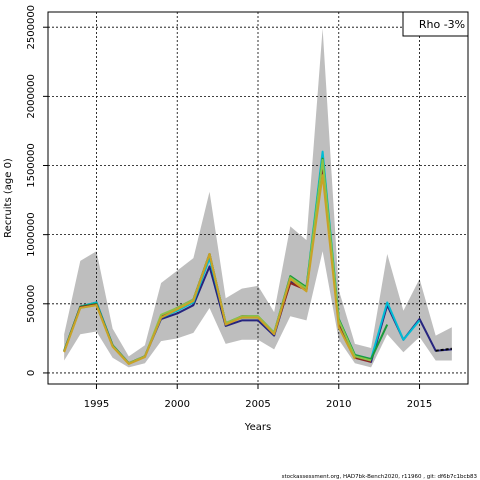 The image size is (480, 480). Describe the element at coordinates (8, 198) in the screenshot. I see `y-axis-label: Recruits (age 0)` at that location.